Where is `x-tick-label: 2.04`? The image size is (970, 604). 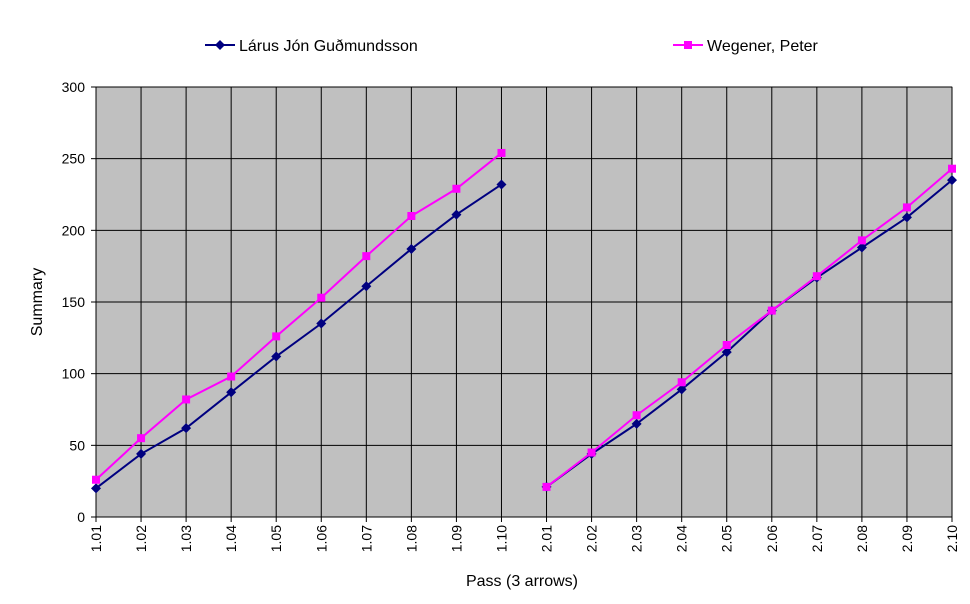
x-tick-label: 2.04 is located at coordinates (682, 538).